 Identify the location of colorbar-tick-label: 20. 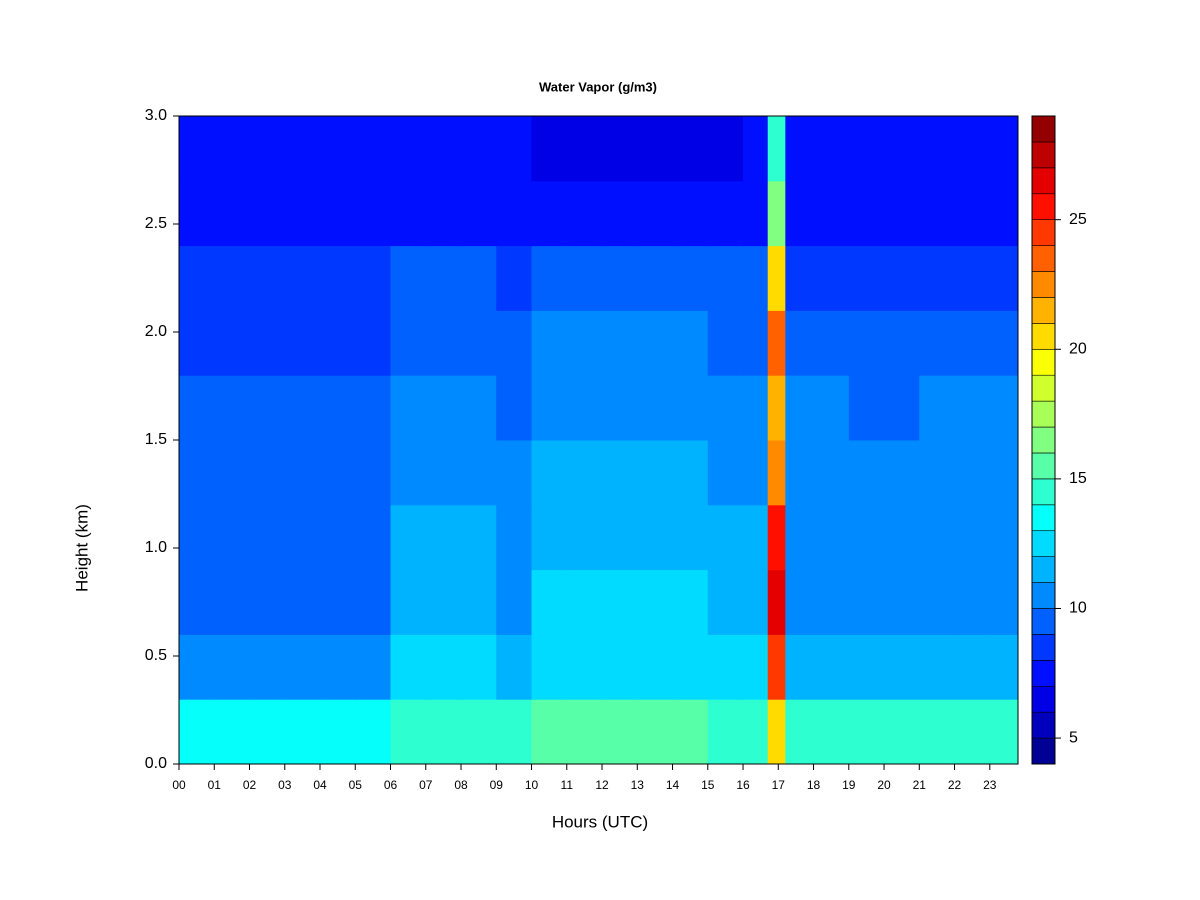
(1078, 348).